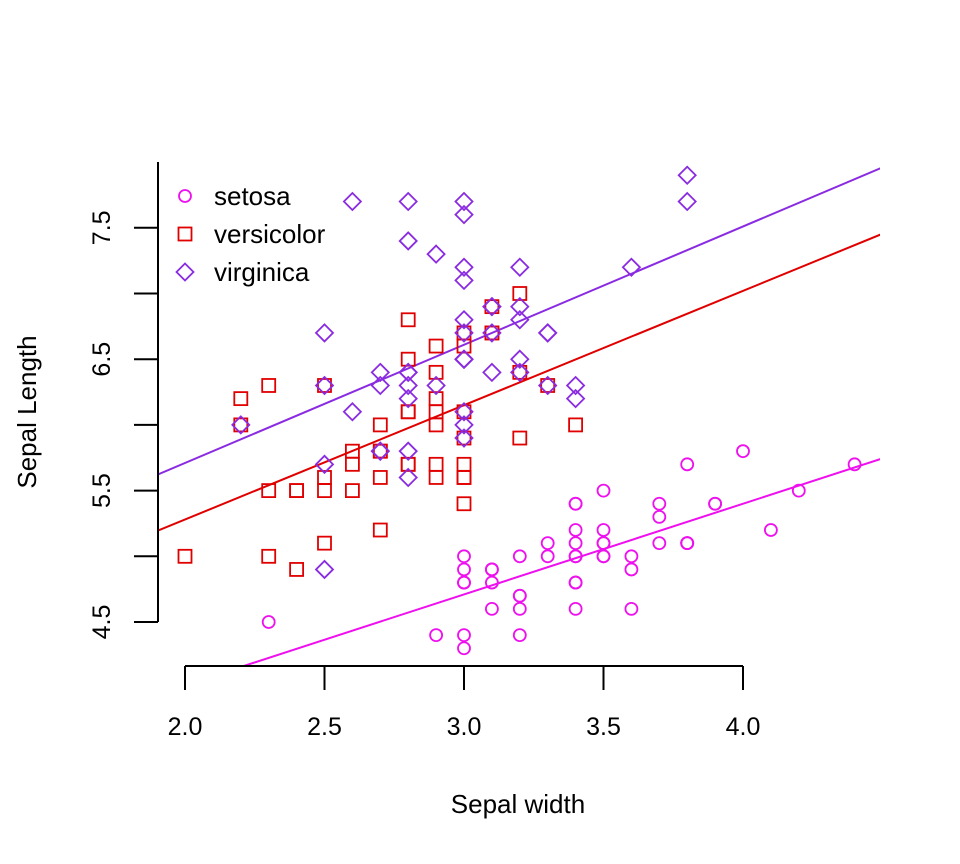 The width and height of the screenshot is (960, 864). What do you see at coordinates (185, 272) in the screenshot?
I see `legend-marker-virginica` at bounding box center [185, 272].